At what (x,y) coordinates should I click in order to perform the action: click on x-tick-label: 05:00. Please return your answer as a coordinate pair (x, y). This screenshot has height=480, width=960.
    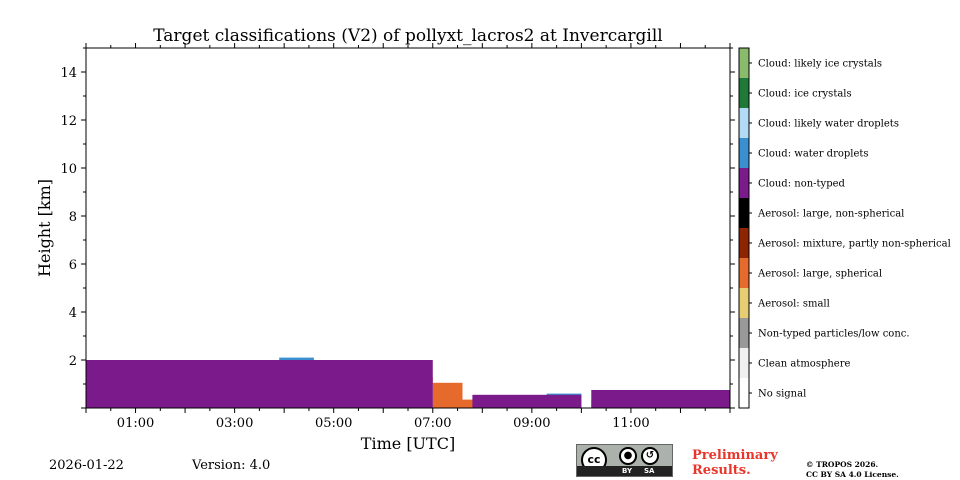
    Looking at the image, I should click on (333, 423).